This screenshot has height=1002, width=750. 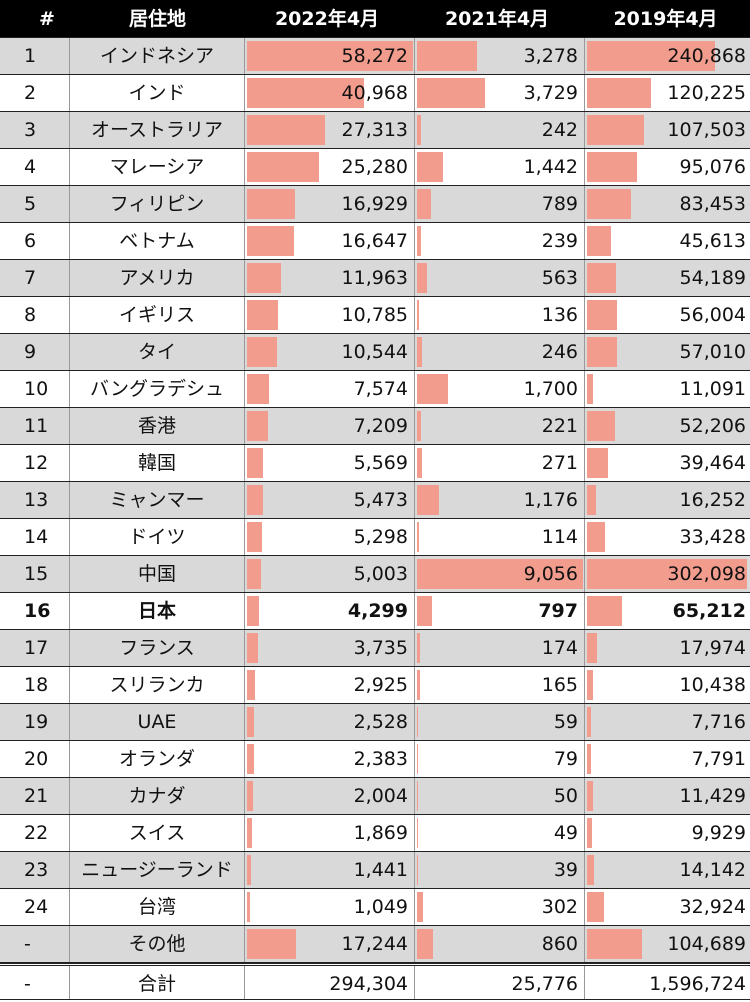 I want to click on header-cell: 2021年4月, so click(x=500, y=18).